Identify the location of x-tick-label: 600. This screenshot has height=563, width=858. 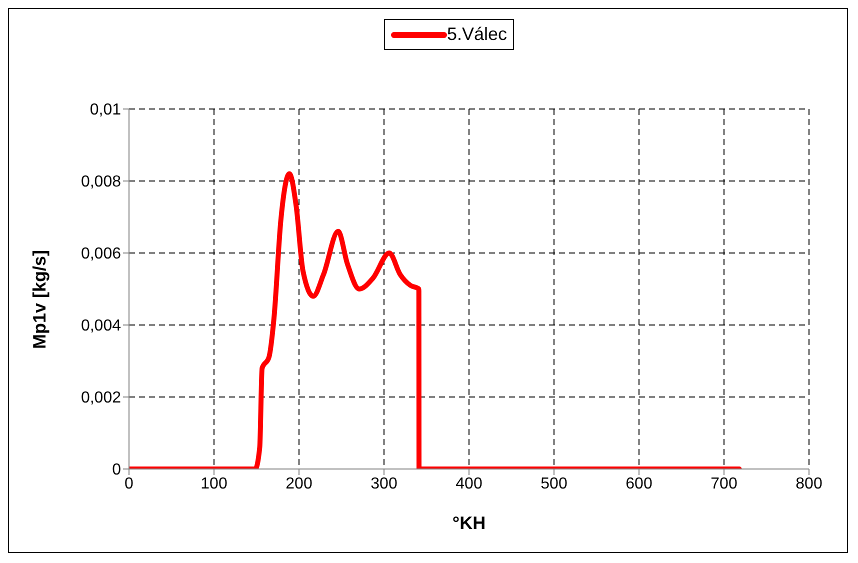
(639, 483).